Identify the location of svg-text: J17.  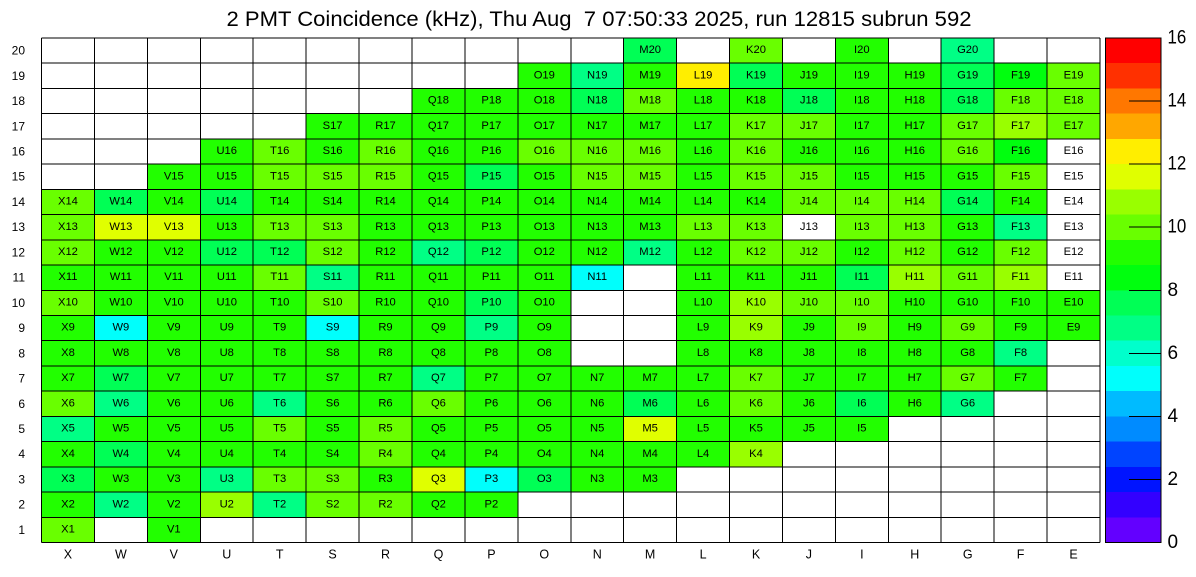
(809, 126).